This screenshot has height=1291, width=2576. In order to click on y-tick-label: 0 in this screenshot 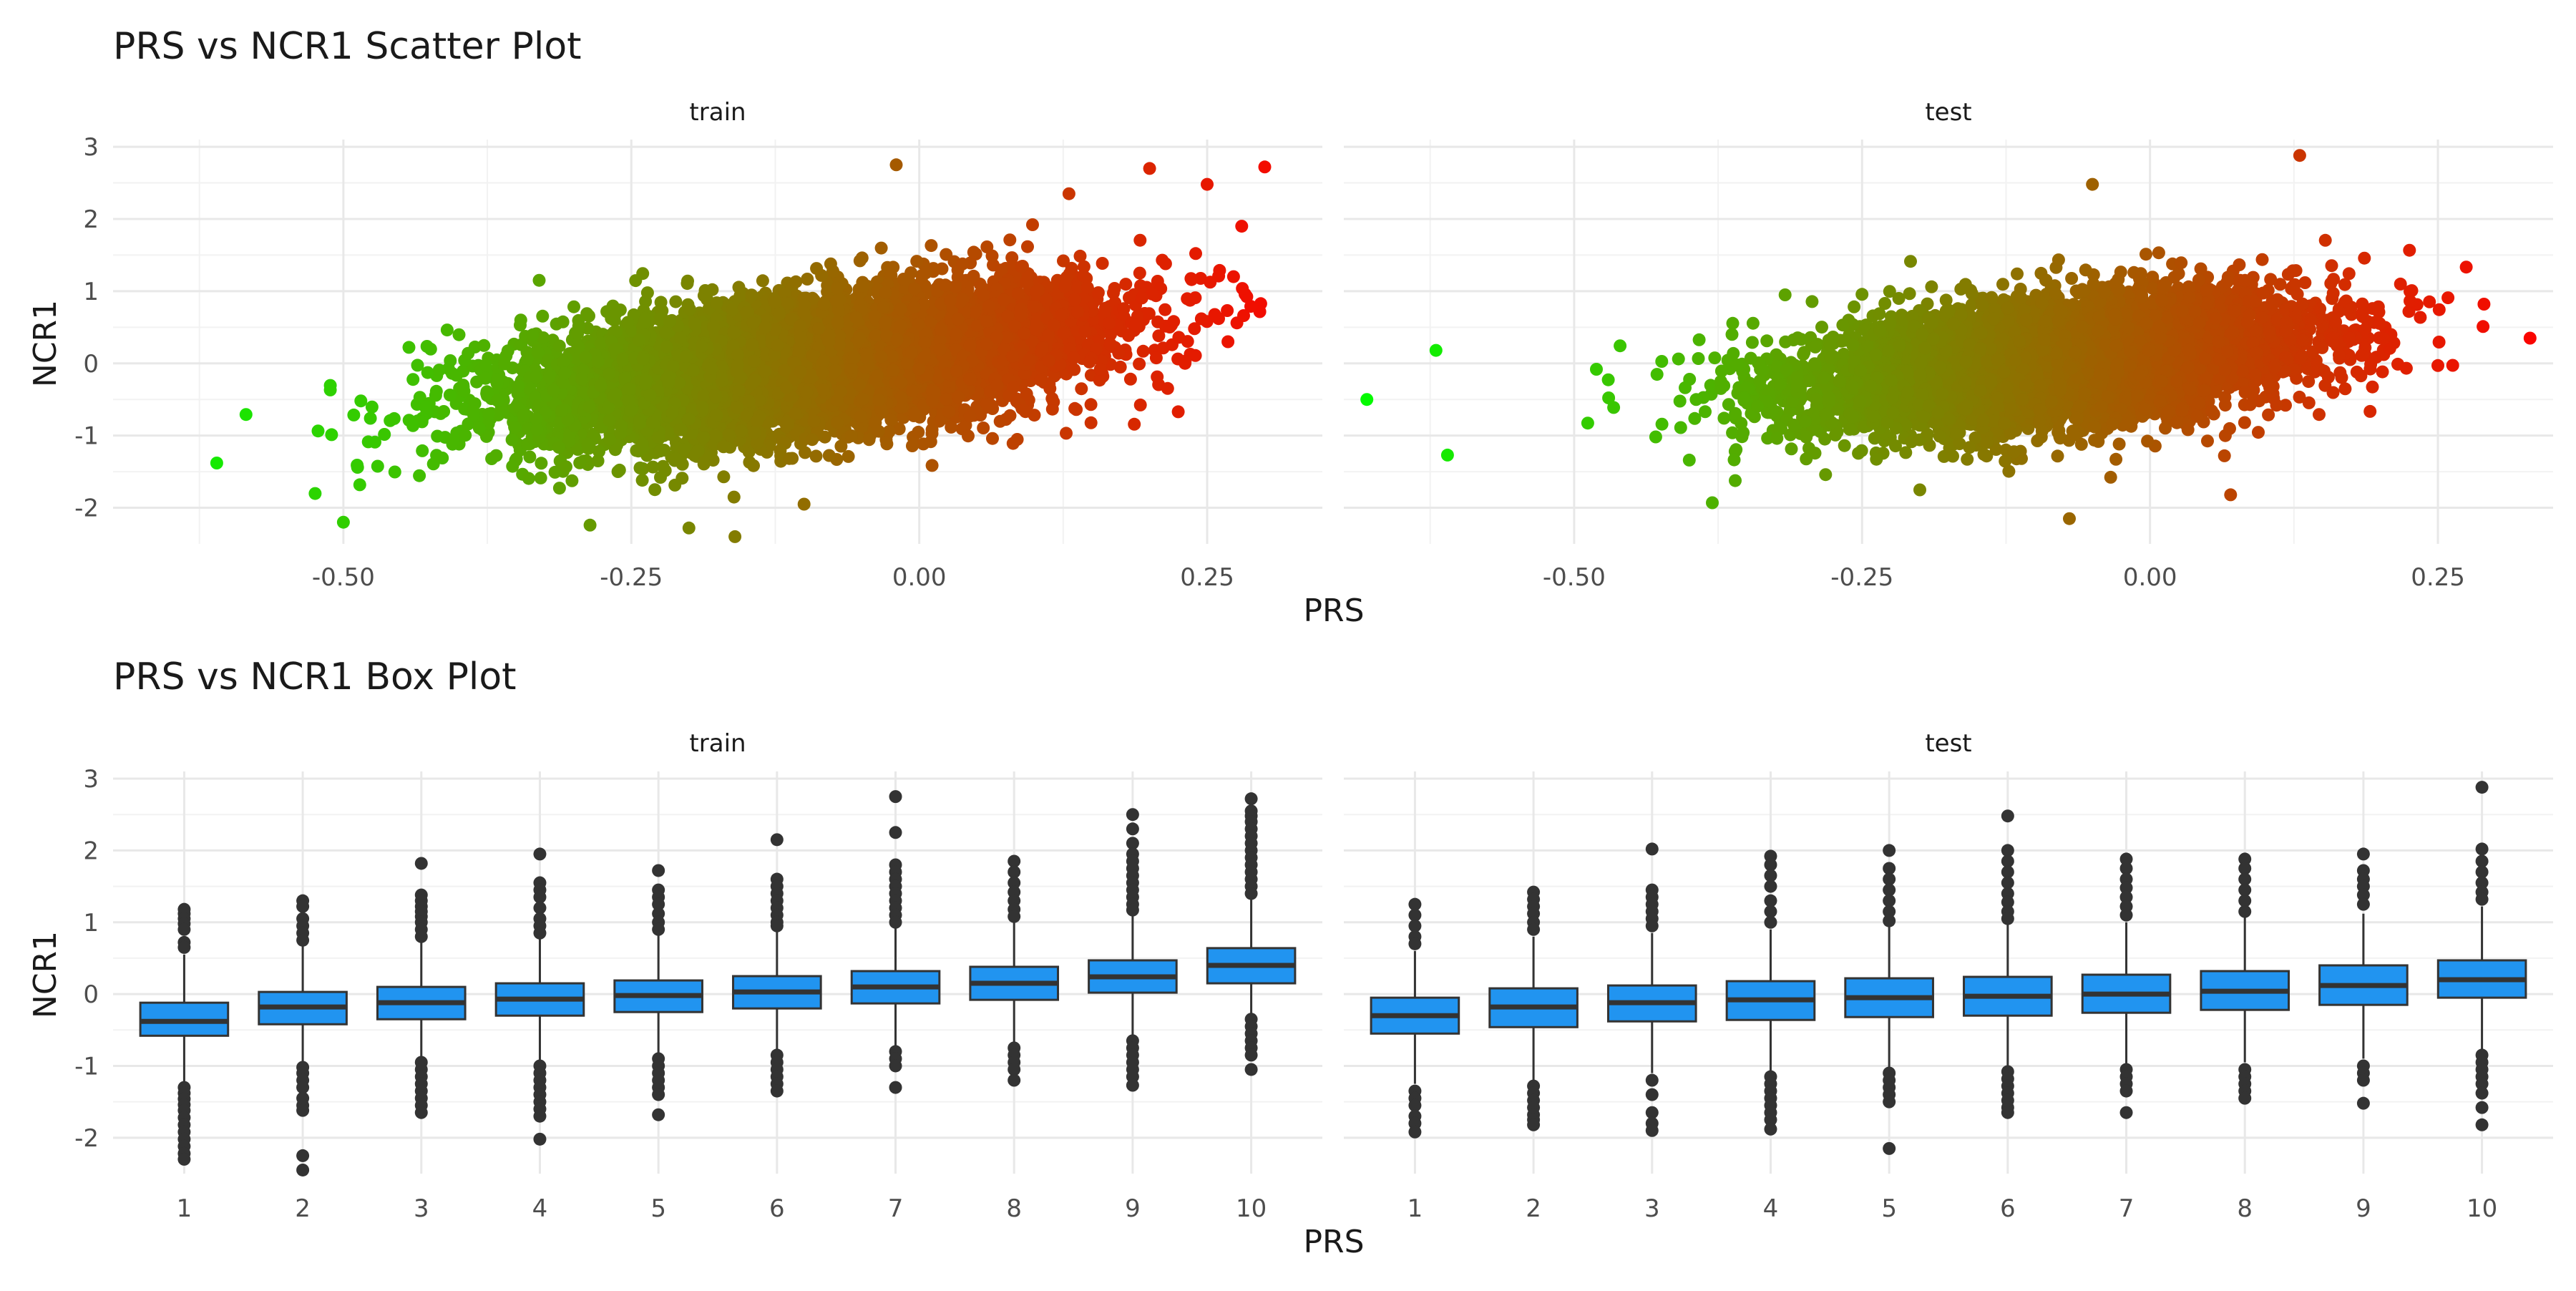, I will do `click(91, 364)`.